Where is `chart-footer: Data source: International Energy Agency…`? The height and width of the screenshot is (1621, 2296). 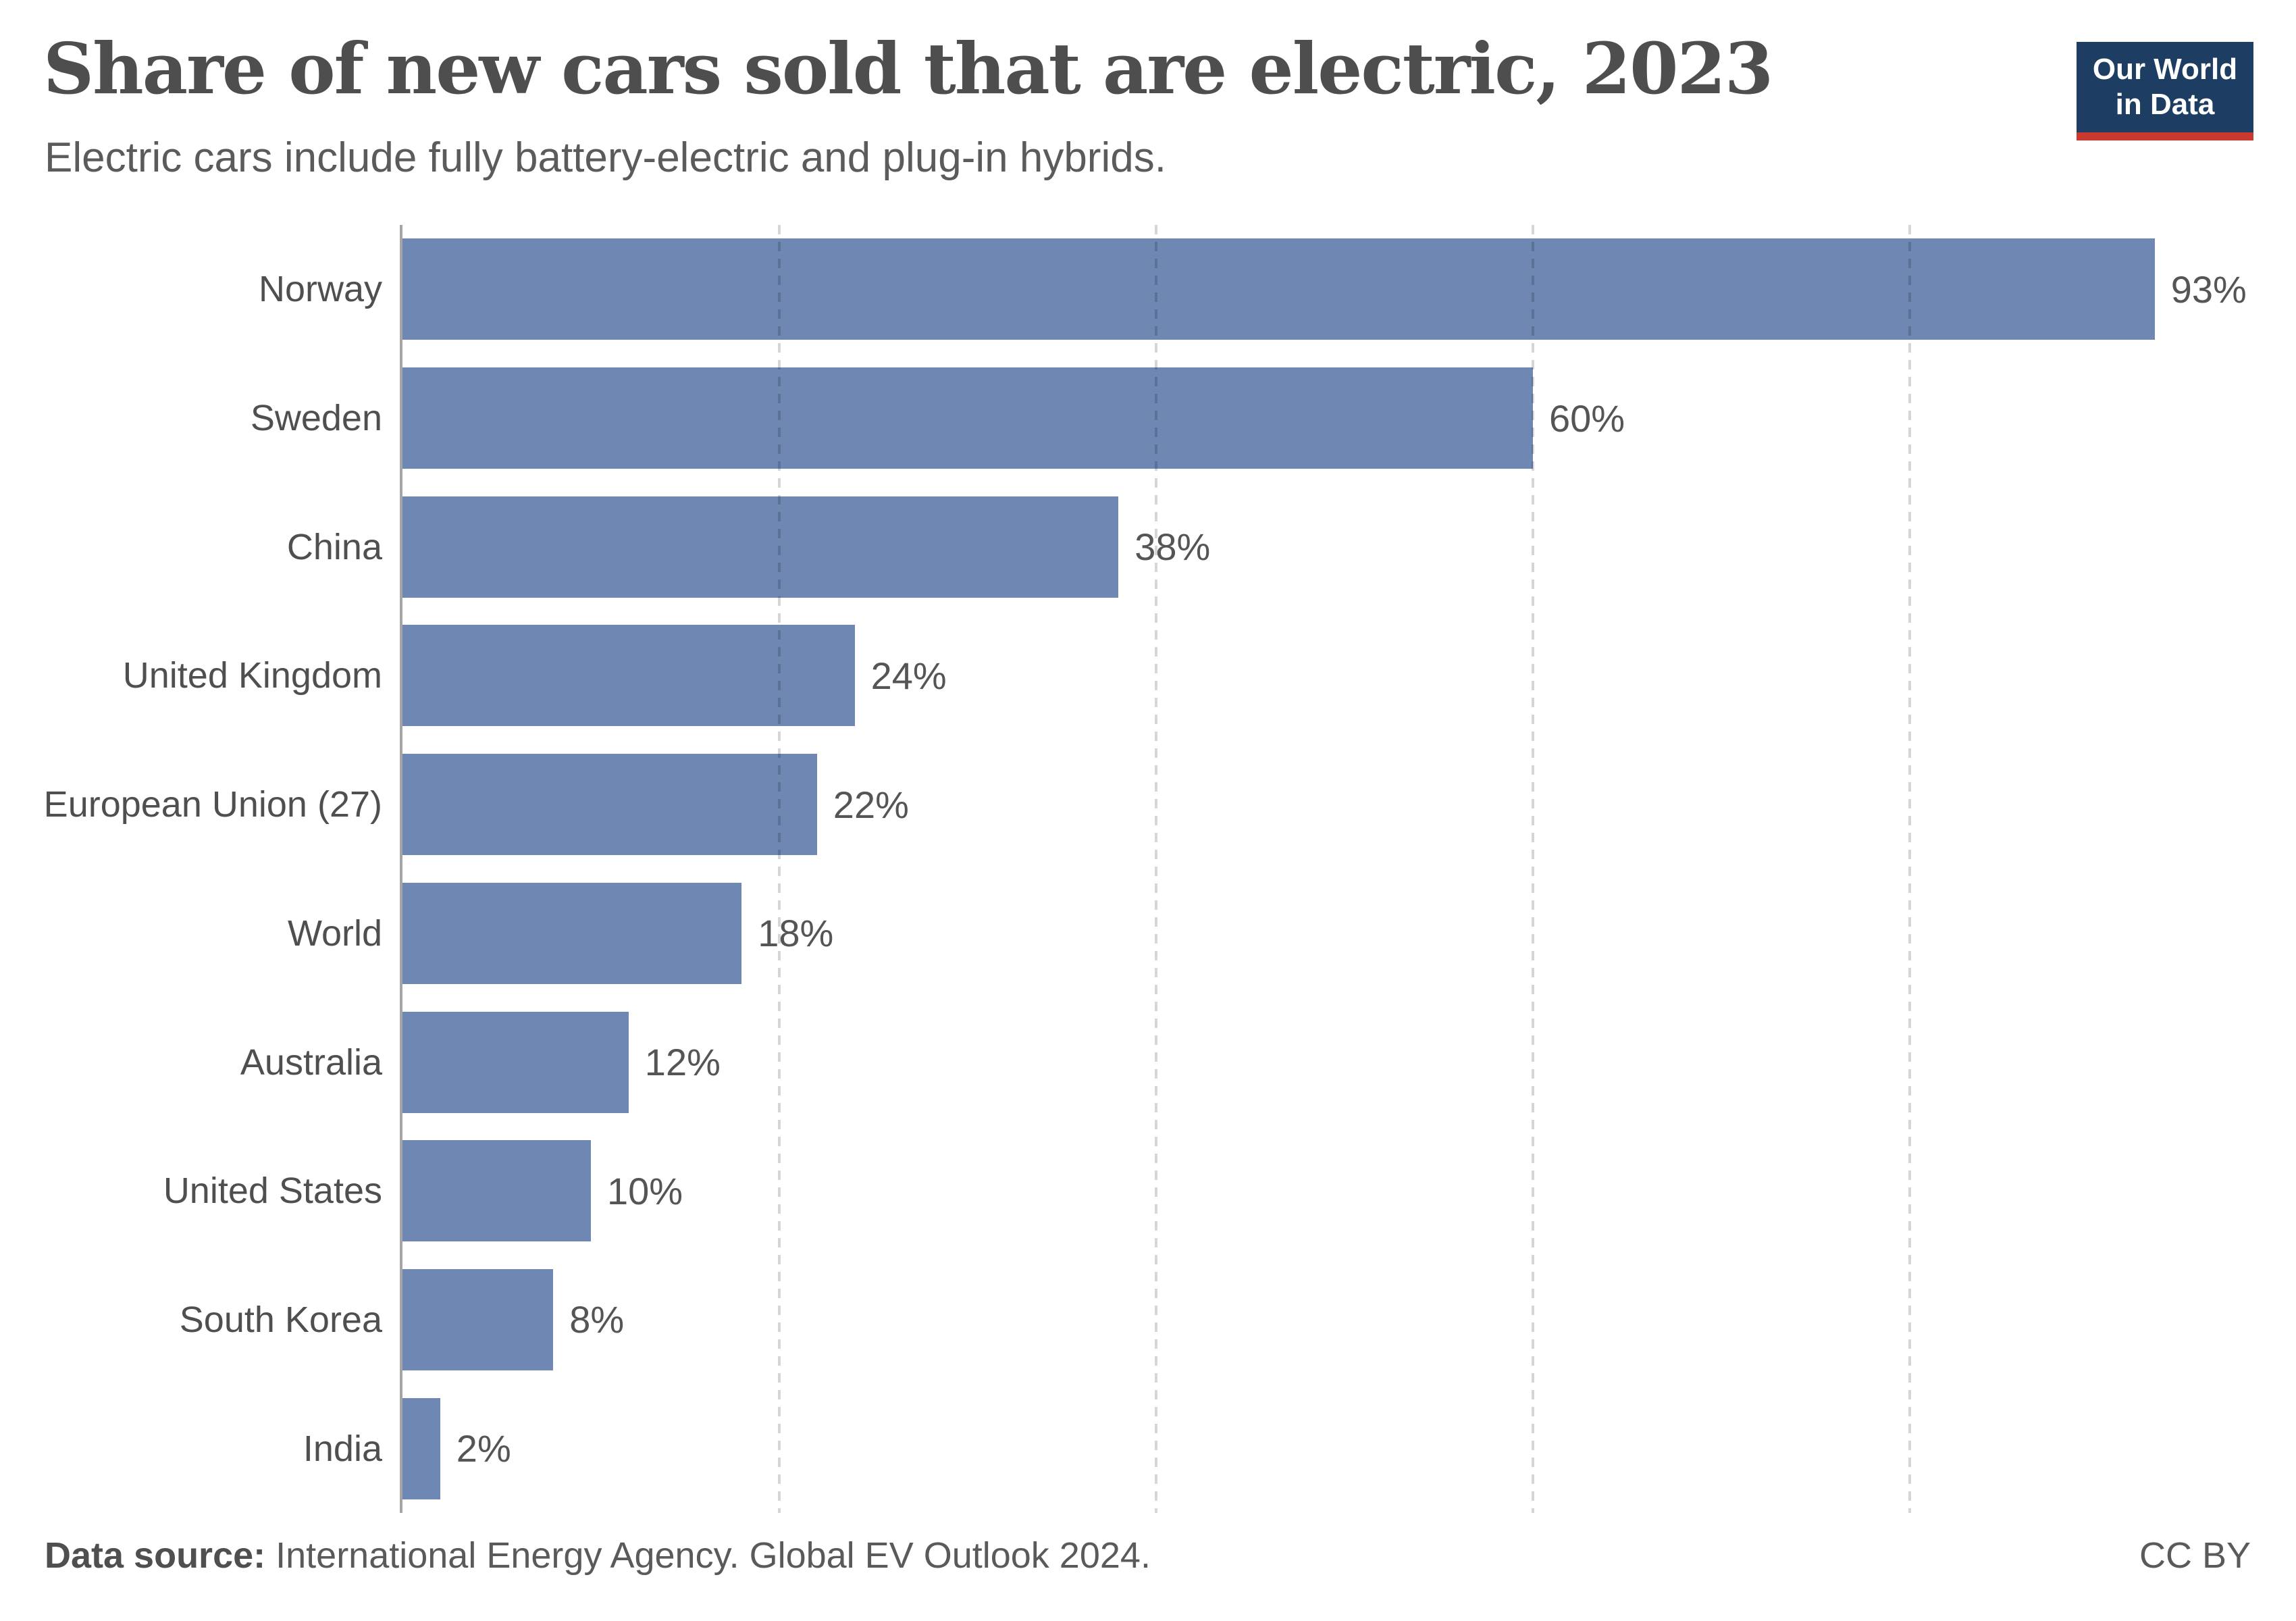
chart-footer: Data source: International Energy Agency… is located at coordinates (1148, 1555).